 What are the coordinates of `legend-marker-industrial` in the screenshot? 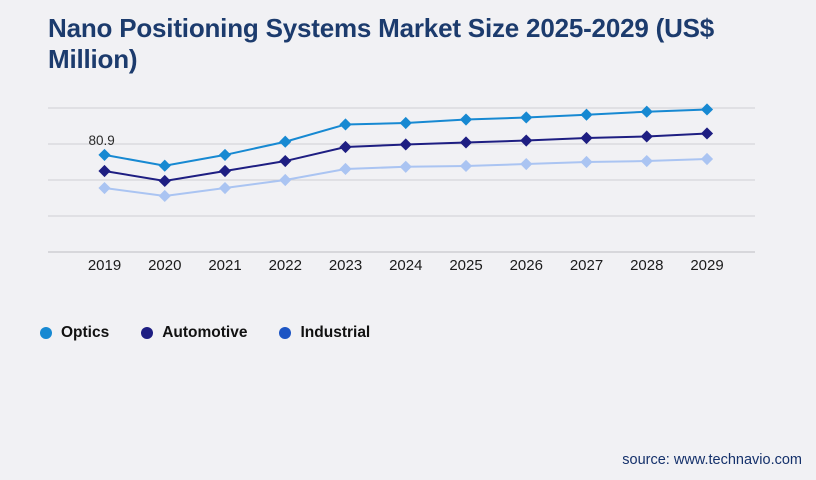 It's located at (285, 333).